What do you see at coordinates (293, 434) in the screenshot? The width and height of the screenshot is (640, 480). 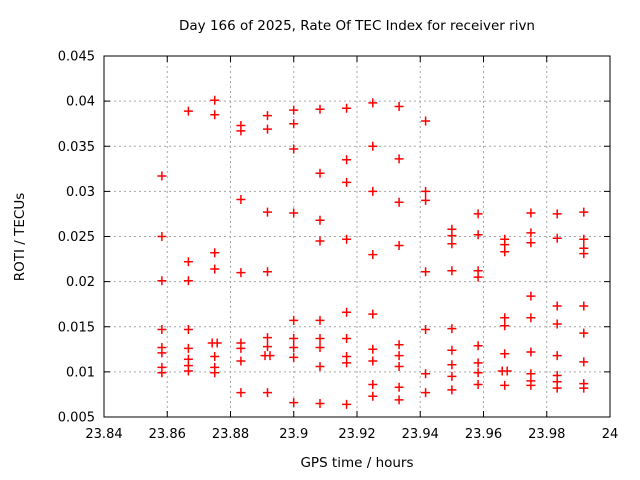 I see `x-tick-label: 23.9` at bounding box center [293, 434].